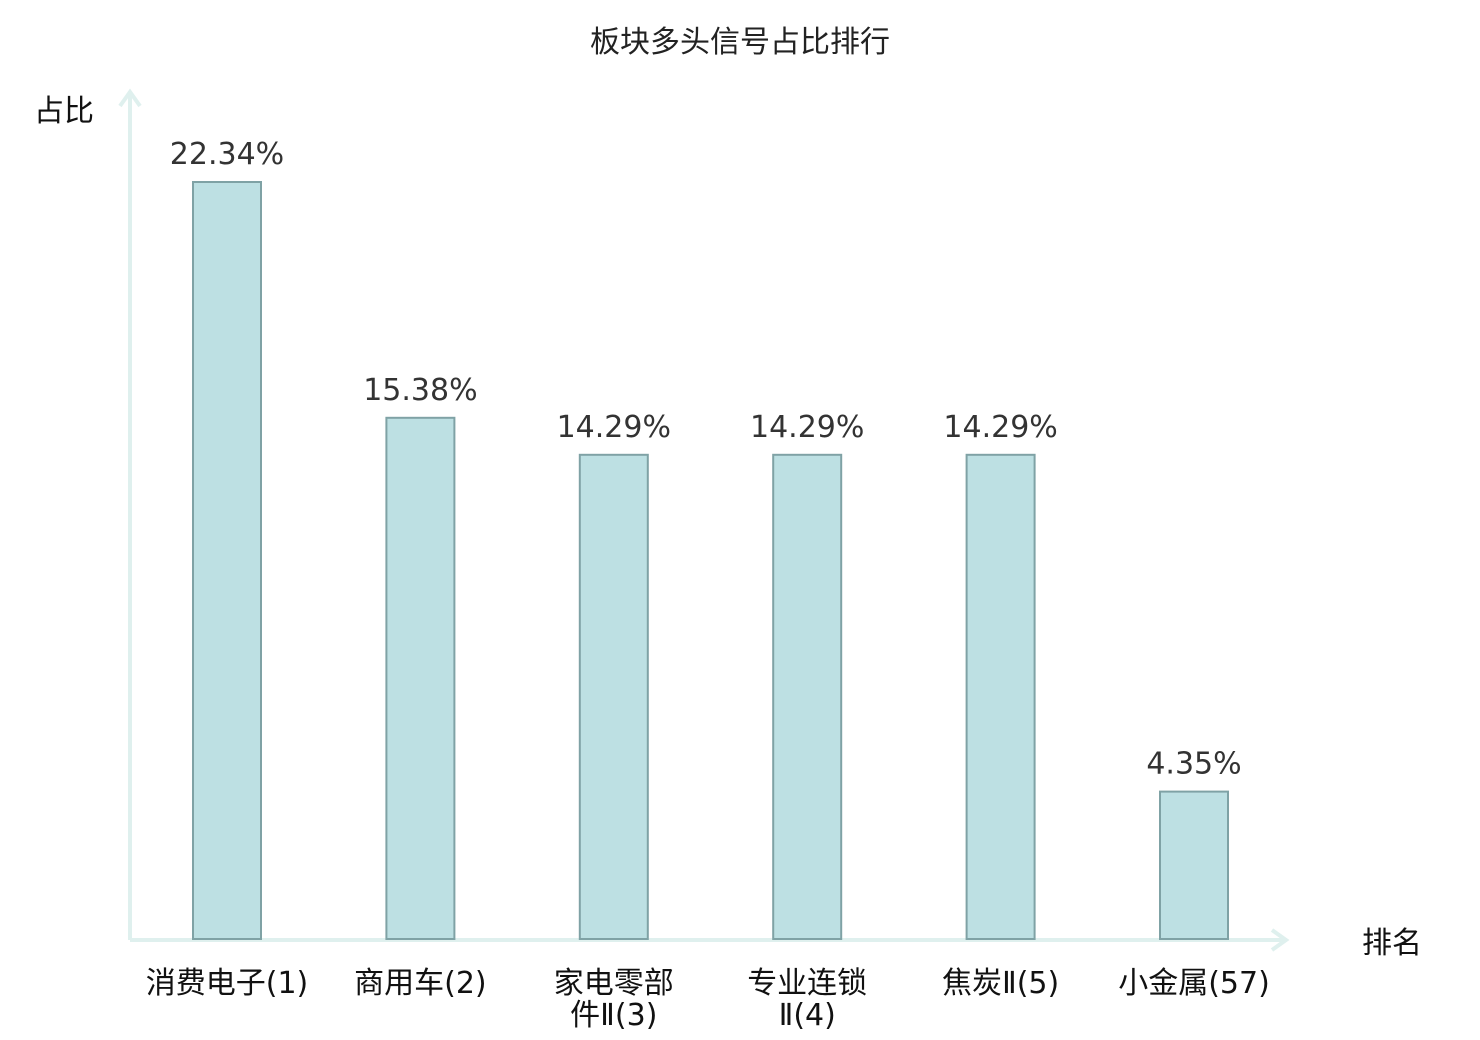 The image size is (1480, 1040). What do you see at coordinates (1280, 940) in the screenshot?
I see `x-axis-arrow` at bounding box center [1280, 940].